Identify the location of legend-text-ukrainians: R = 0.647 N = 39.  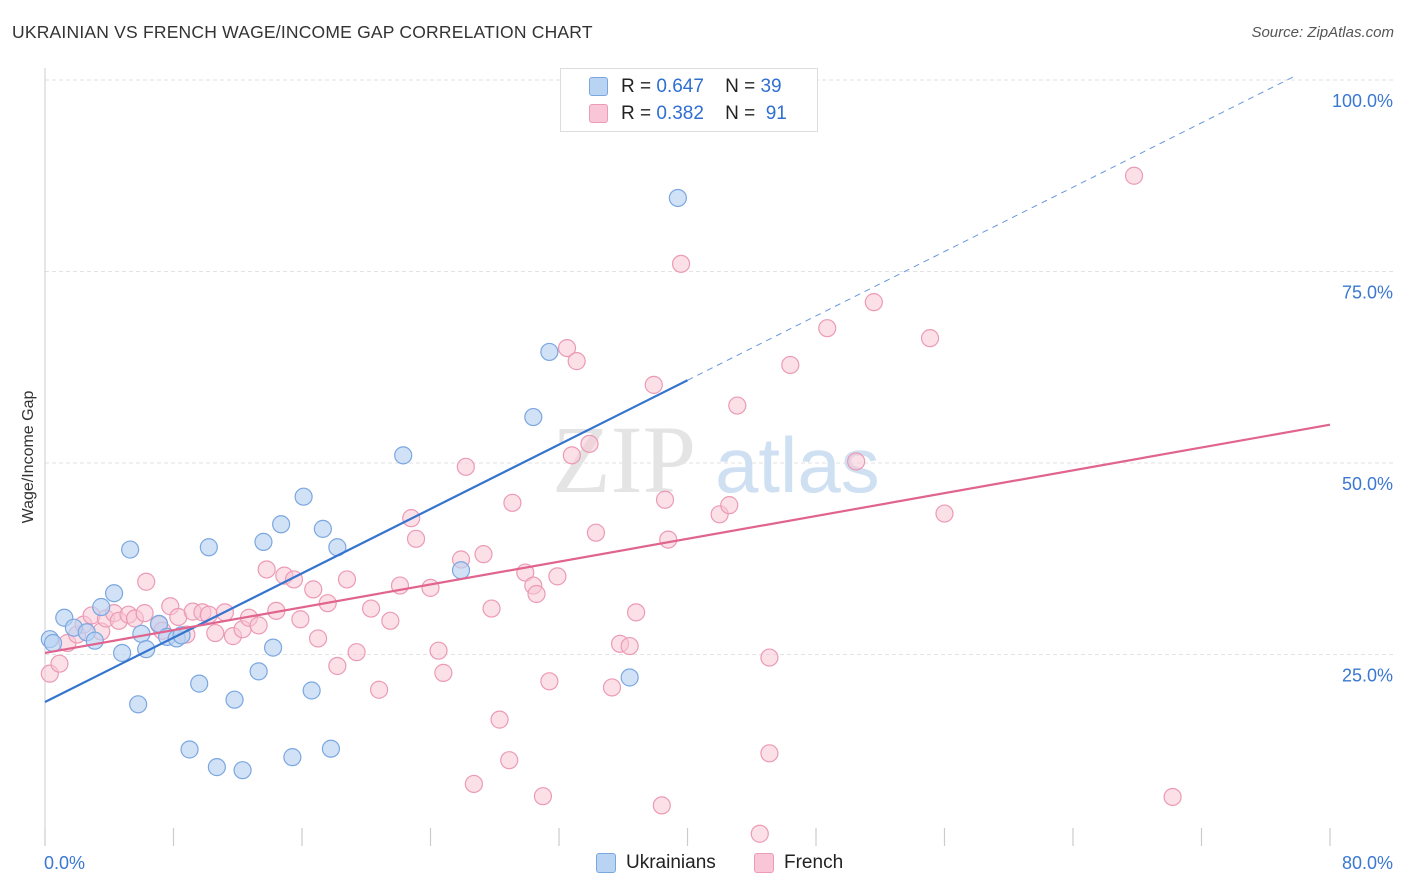
(701, 87).